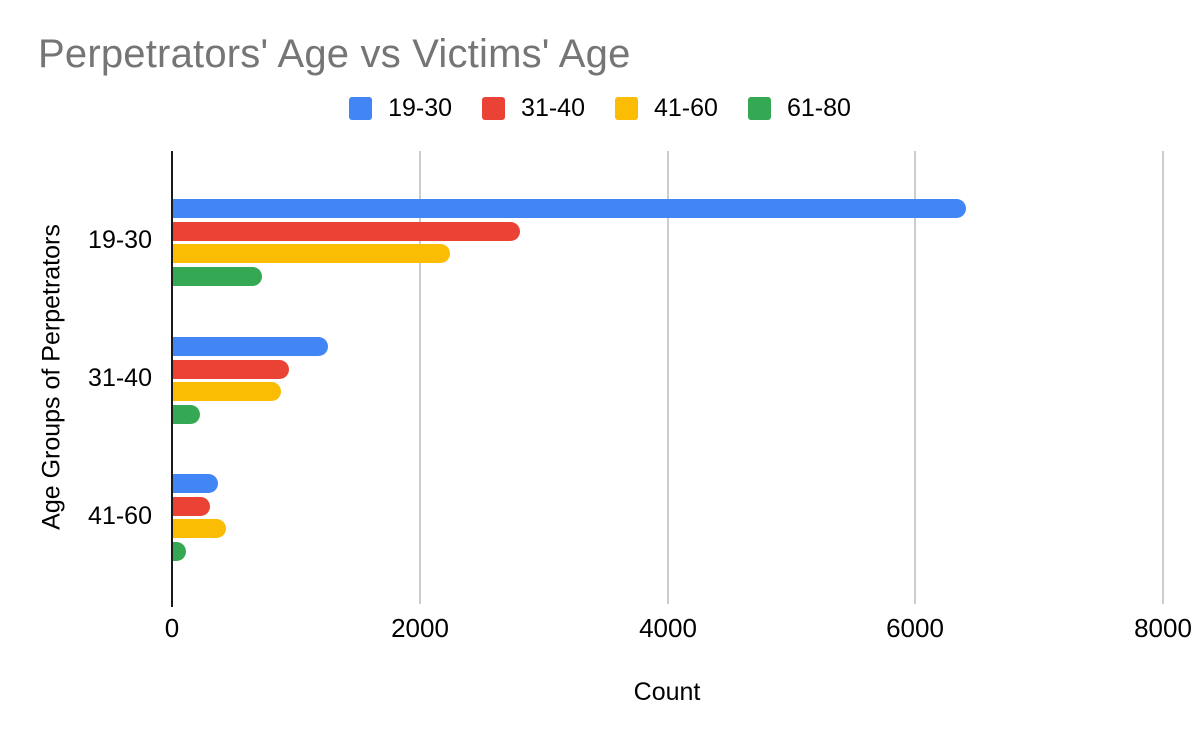 This screenshot has height=742, width=1200. I want to click on legend-item: 61-80, so click(799, 108).